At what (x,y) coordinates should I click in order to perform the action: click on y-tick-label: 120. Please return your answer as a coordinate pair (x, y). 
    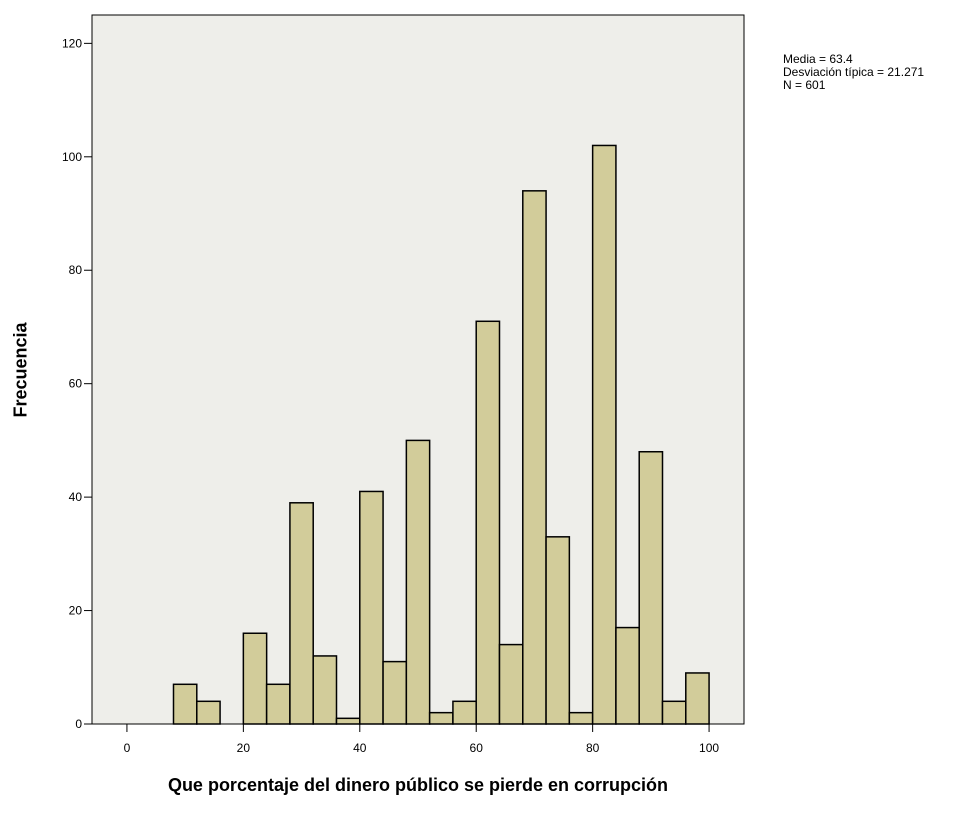
    Looking at the image, I should click on (72, 43).